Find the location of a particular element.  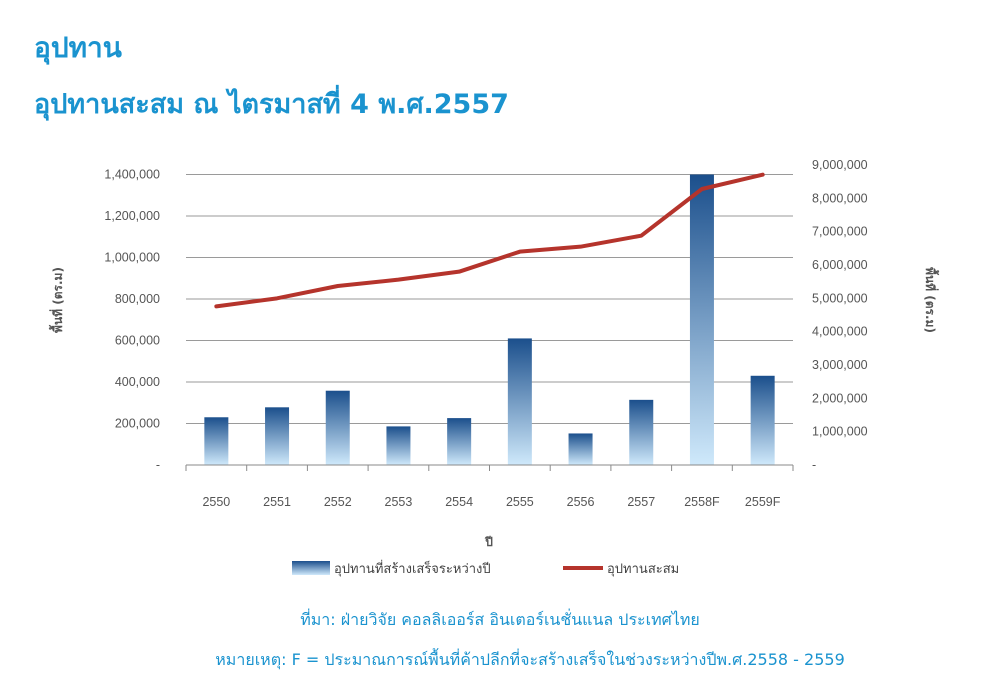

x-tick-label: 2552 is located at coordinates (338, 502).